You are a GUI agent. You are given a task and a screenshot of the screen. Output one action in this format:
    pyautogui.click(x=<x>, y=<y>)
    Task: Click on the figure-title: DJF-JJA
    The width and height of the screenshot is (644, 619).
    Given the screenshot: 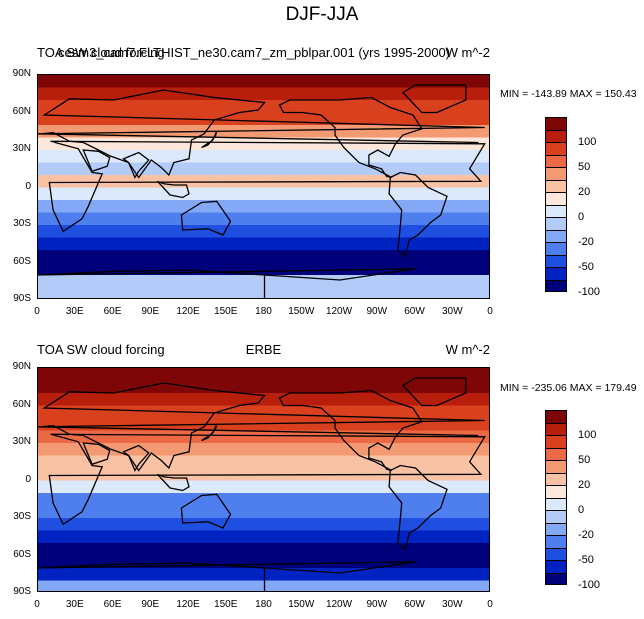 What is the action you would take?
    pyautogui.click(x=322, y=14)
    